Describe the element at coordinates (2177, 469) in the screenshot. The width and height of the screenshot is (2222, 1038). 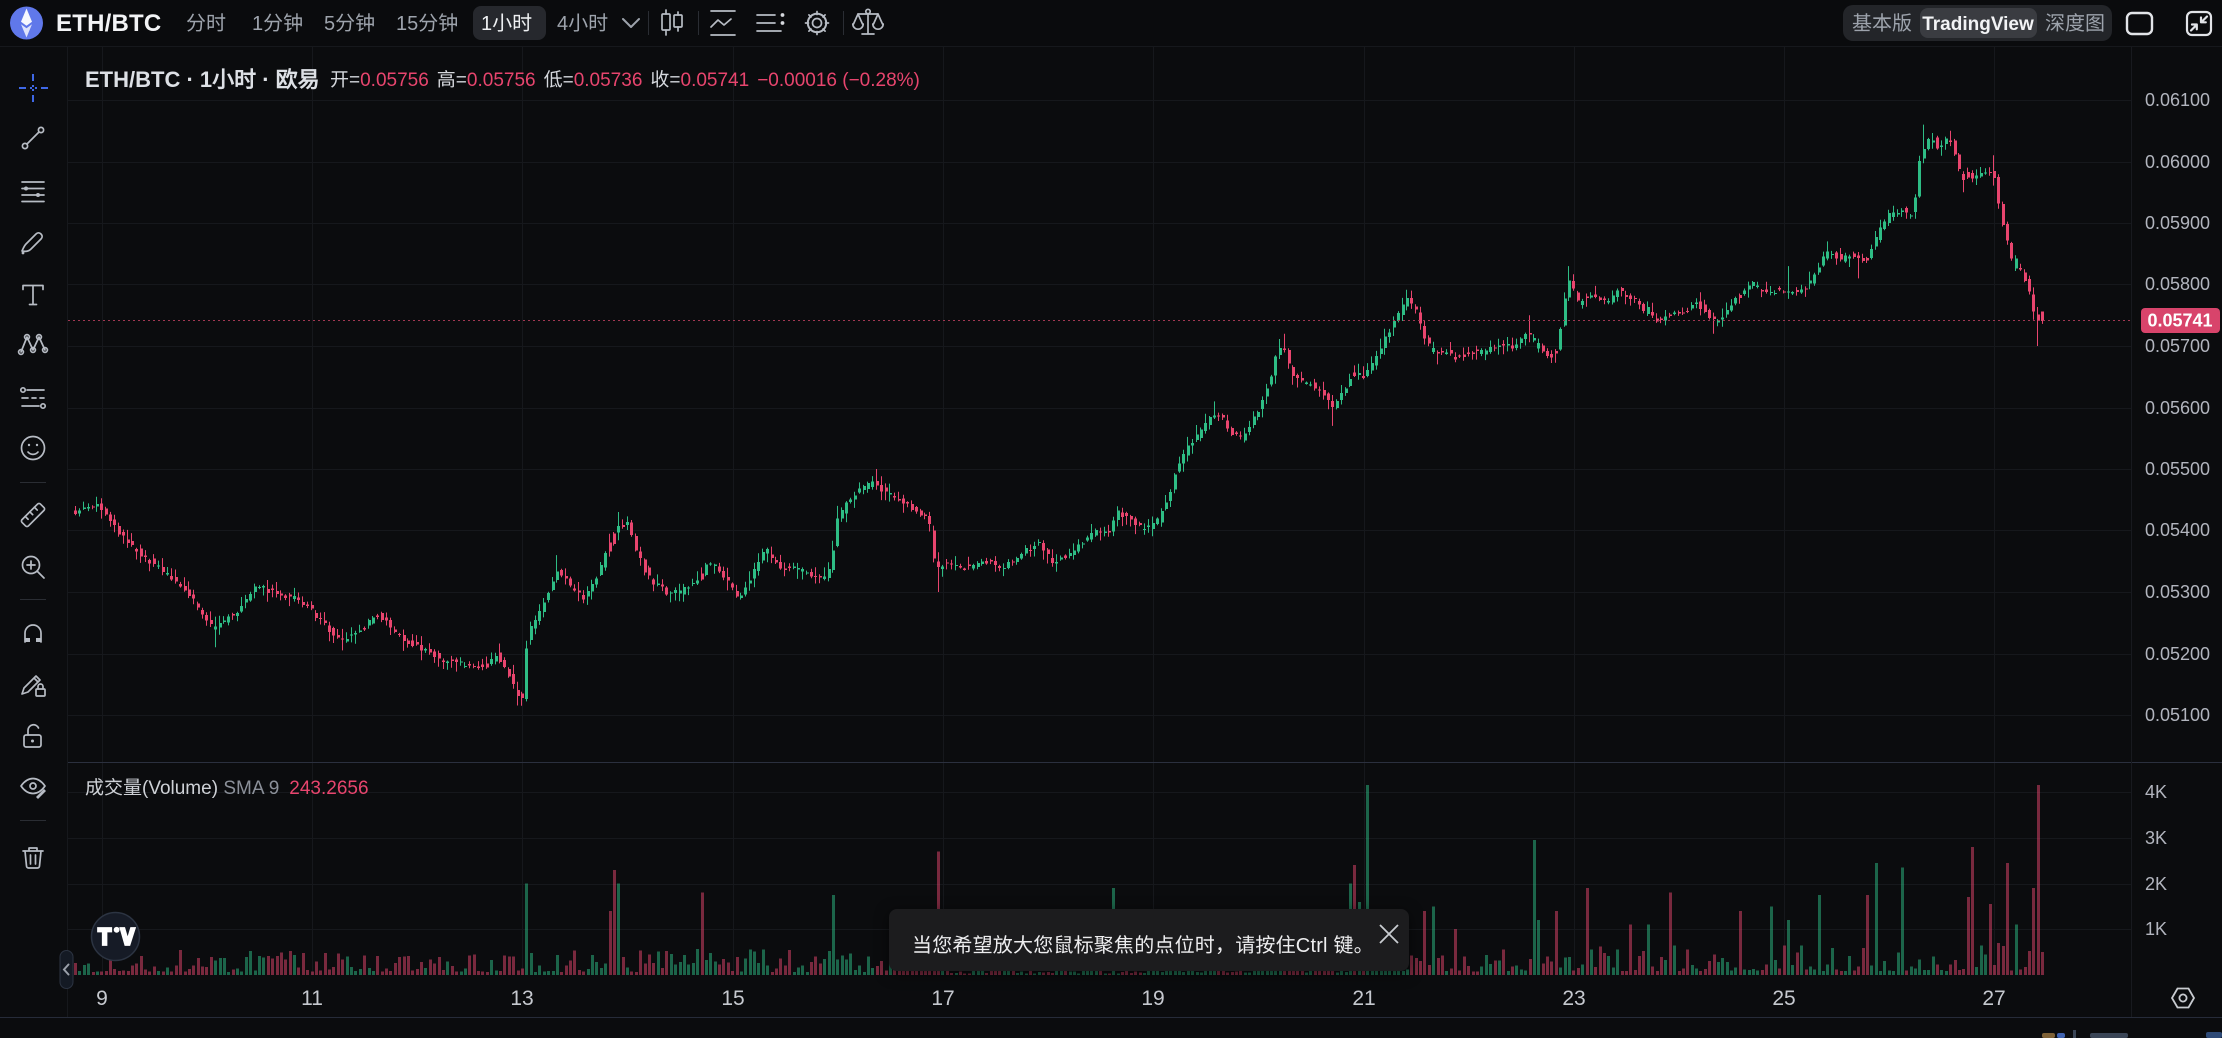
I see `svg-text: 0.05500` at that location.